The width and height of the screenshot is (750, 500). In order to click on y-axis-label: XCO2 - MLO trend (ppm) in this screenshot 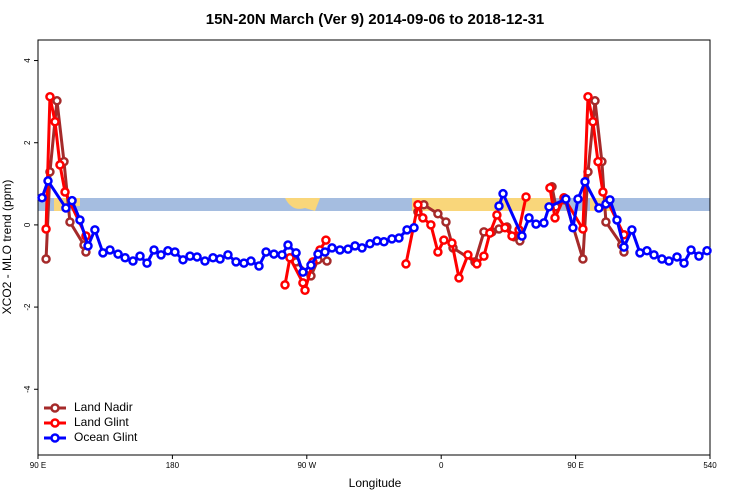, I will do `click(7, 247)`.